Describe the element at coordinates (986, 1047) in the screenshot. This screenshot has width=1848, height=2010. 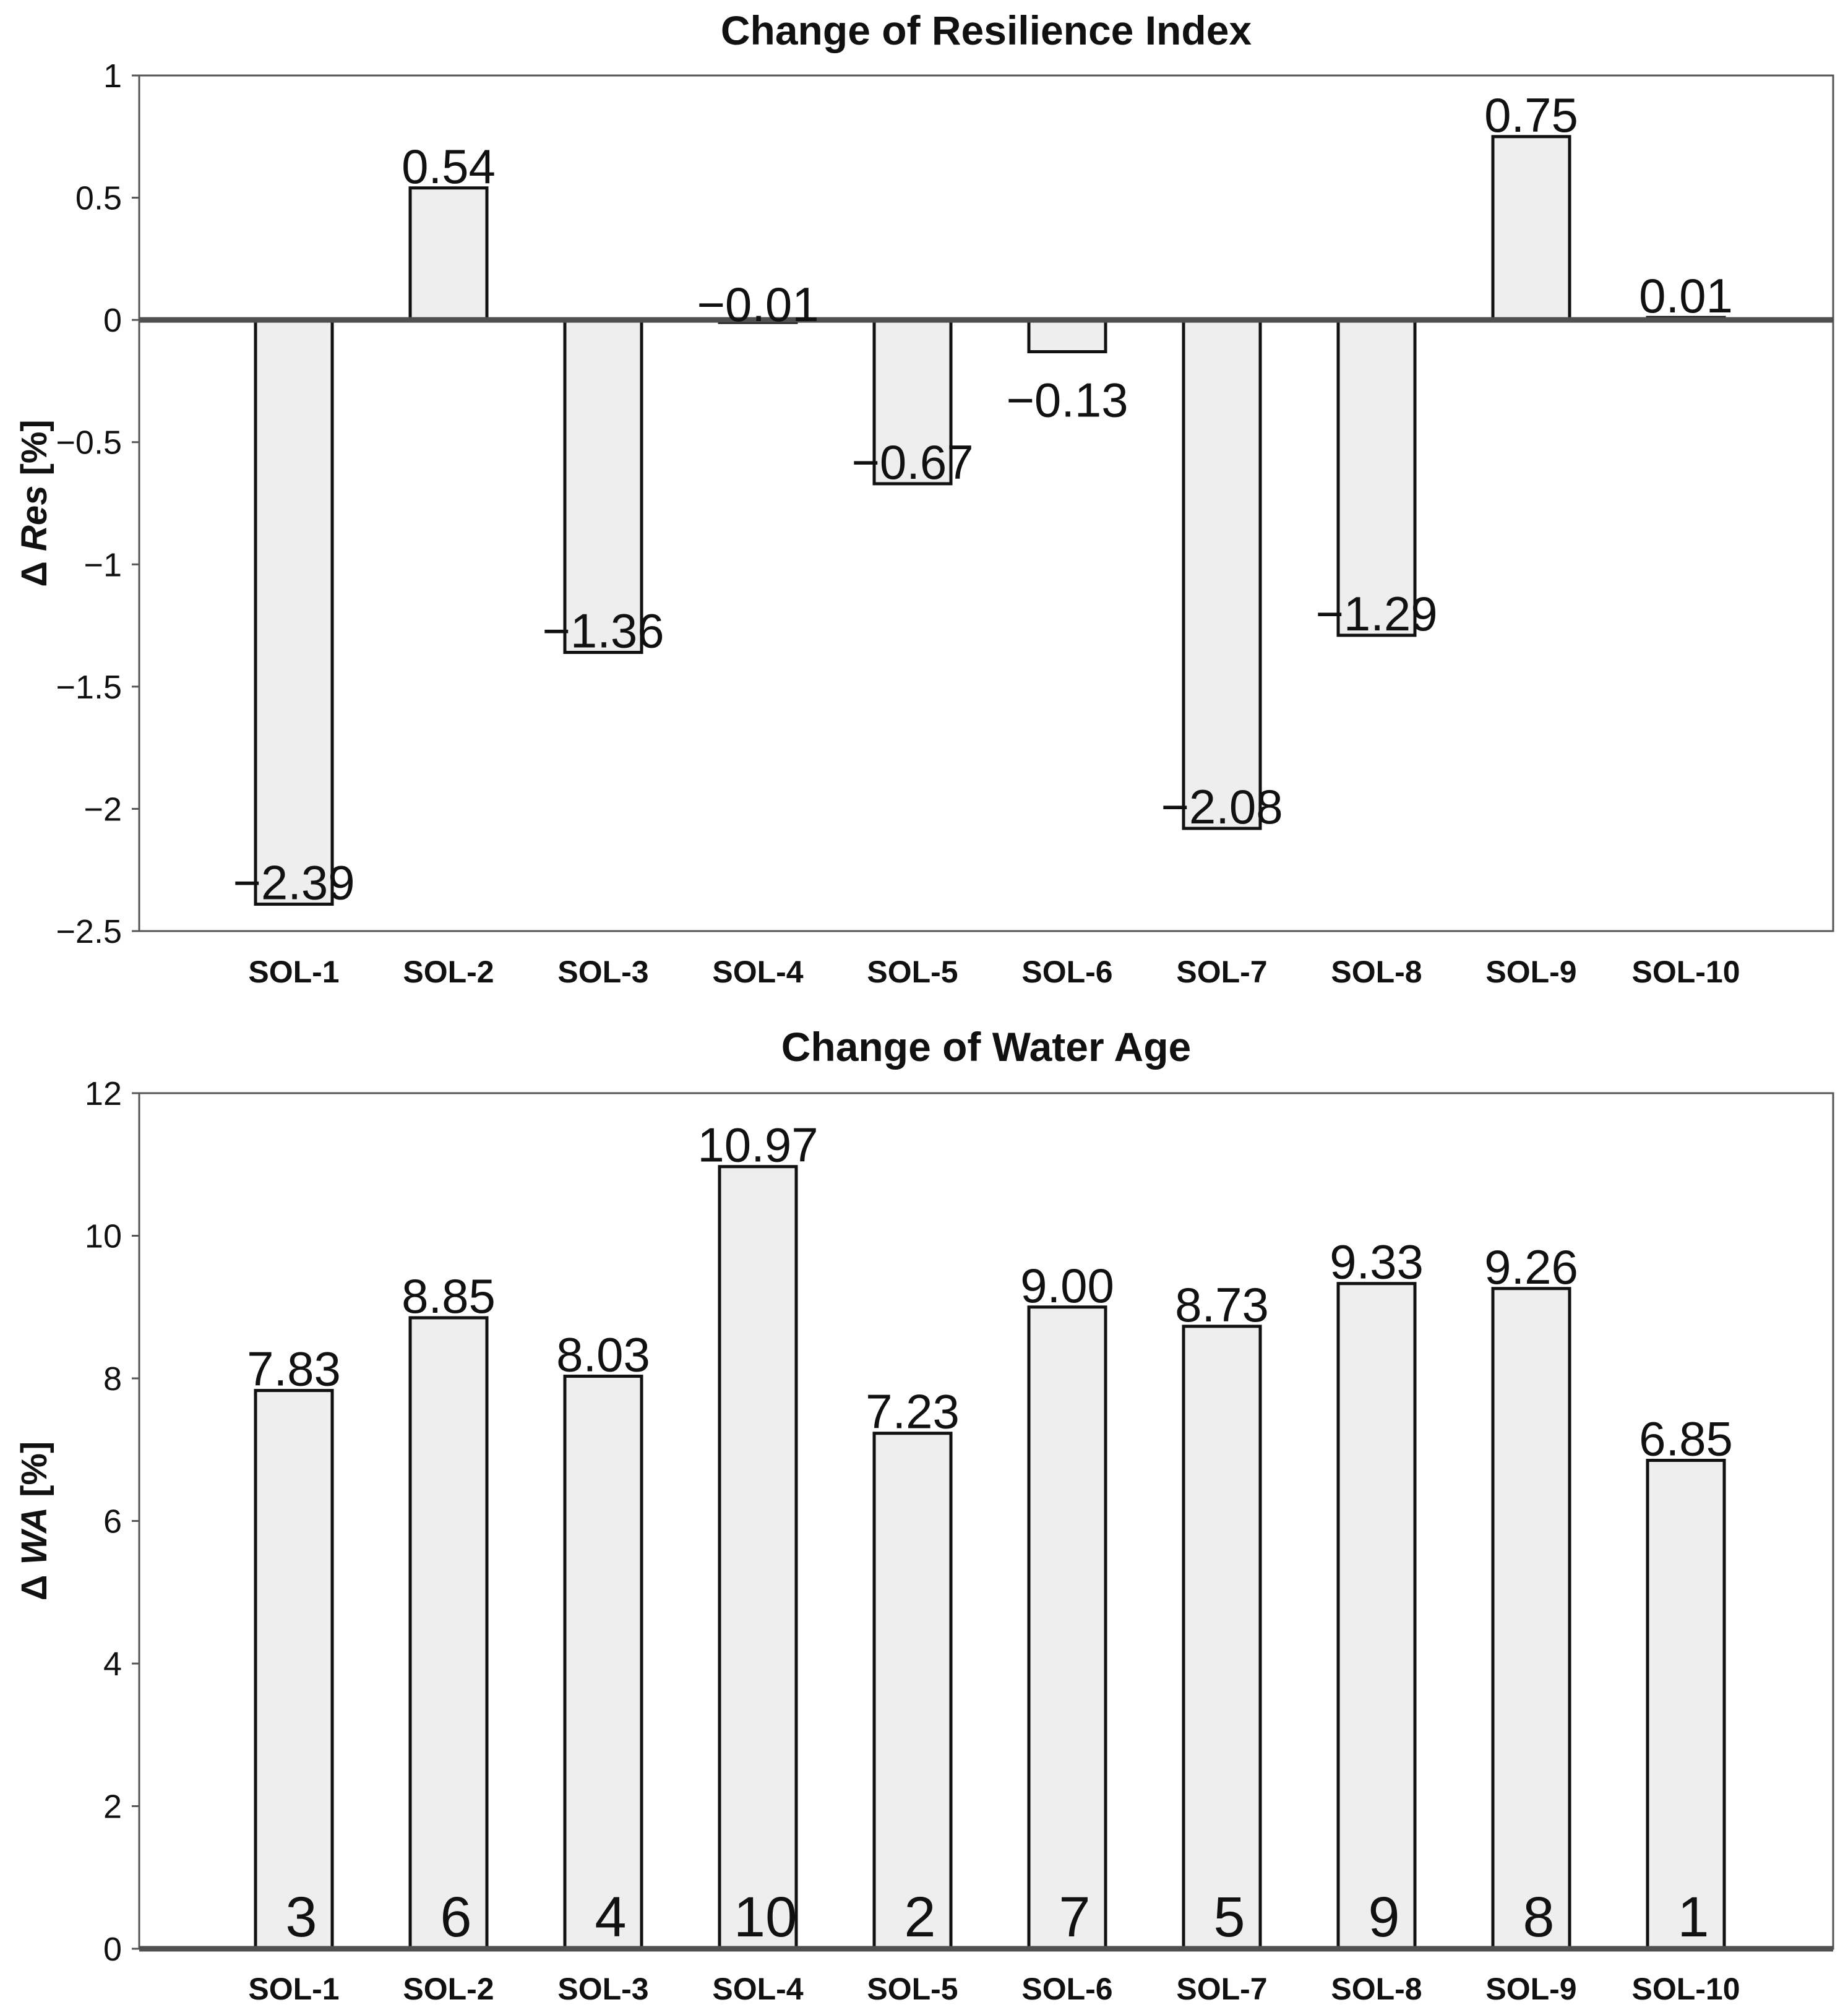
I see `chart-title: Change of Water Age` at that location.